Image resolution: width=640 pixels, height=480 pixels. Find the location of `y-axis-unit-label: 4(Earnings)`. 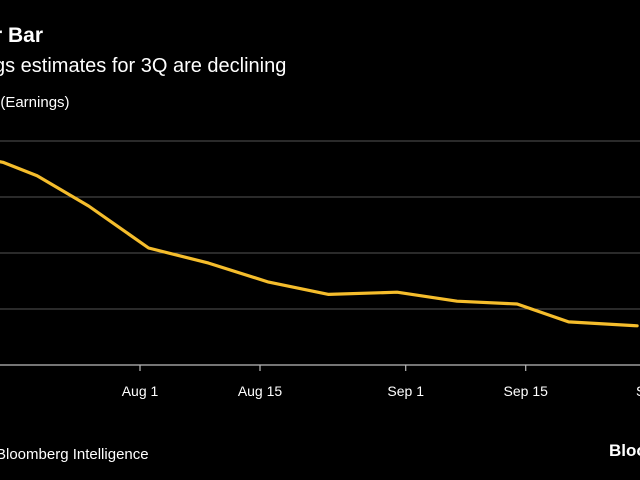

y-axis-unit-label: 4(Earnings) is located at coordinates (35, 102).